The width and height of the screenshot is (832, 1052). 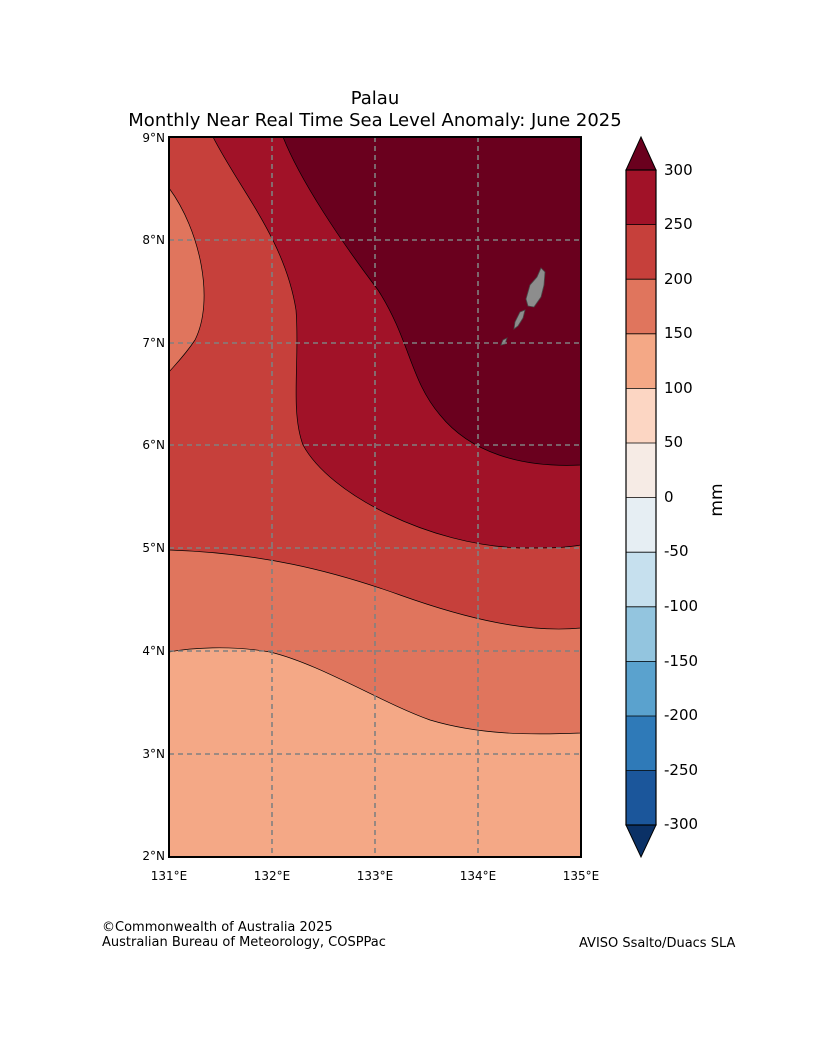 I want to click on lon-tick-label: 131°E, so click(x=169, y=876).